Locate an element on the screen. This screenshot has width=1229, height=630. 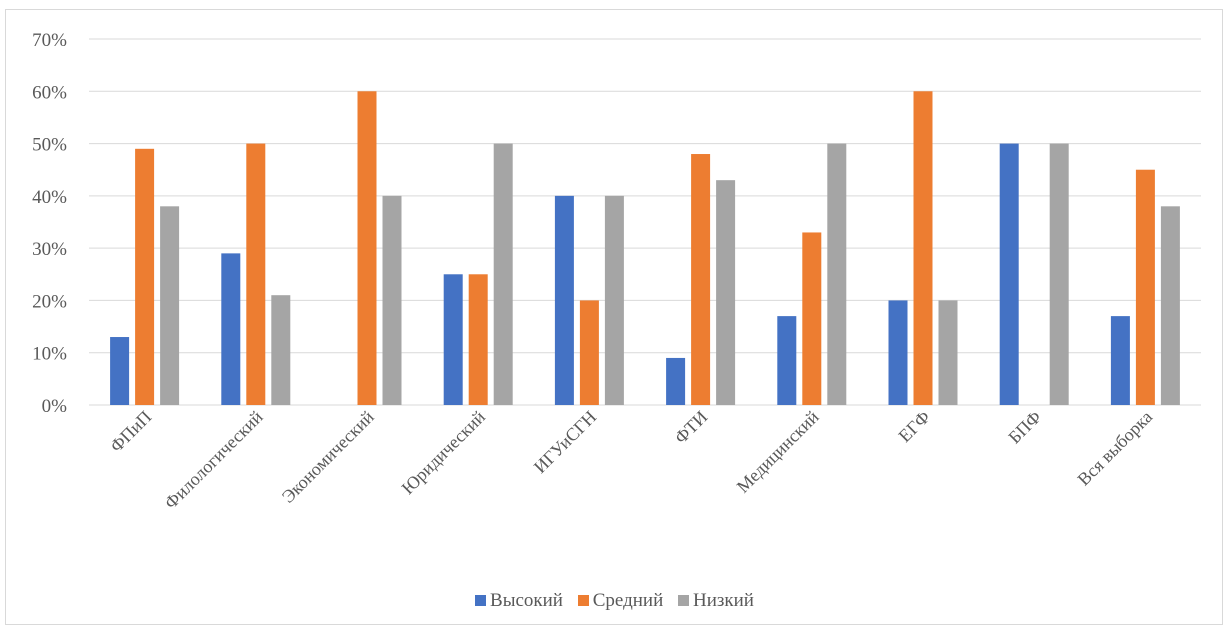
y-tick-label: 60% is located at coordinates (49, 92).